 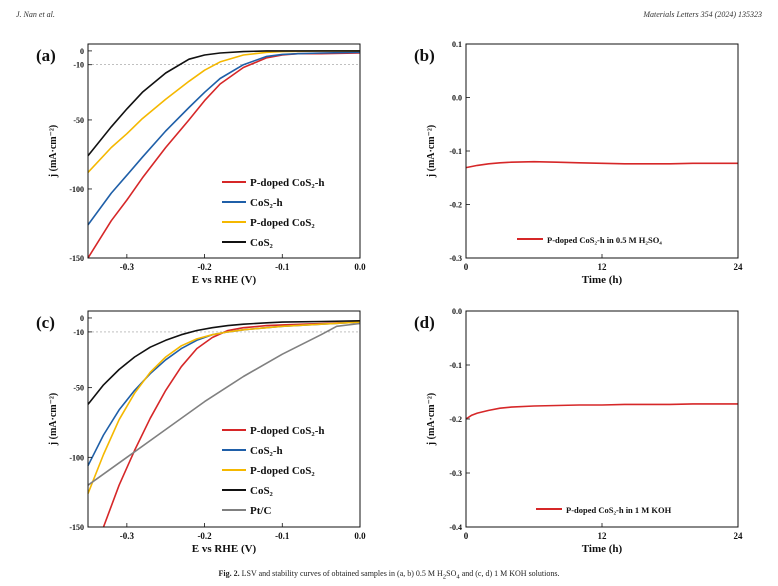 What do you see at coordinates (424, 55) in the screenshot?
I see `panel-label: (b)` at bounding box center [424, 55].